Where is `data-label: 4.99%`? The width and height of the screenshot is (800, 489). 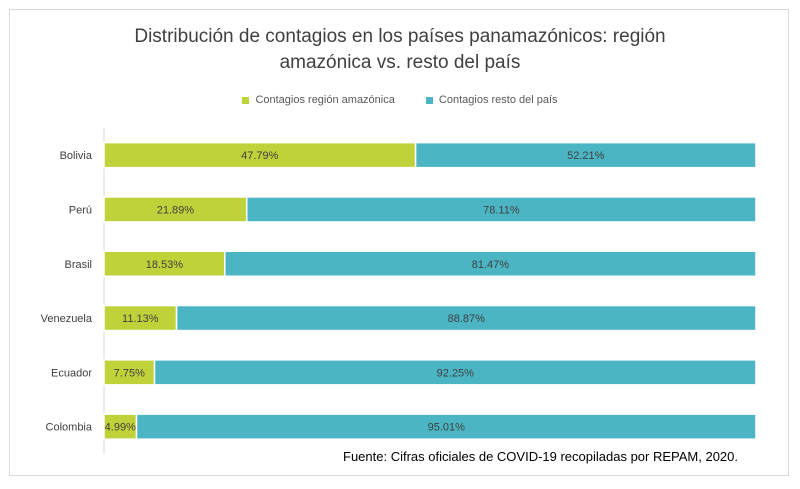
data-label: 4.99% is located at coordinates (120, 428).